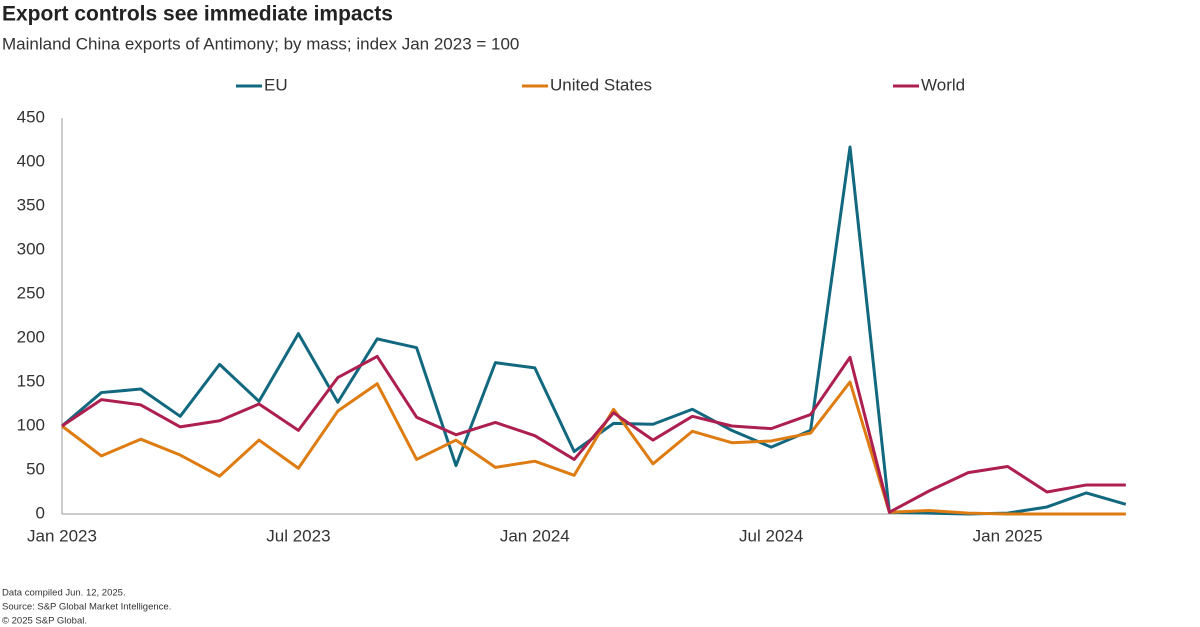 The height and width of the screenshot is (627, 1200). Describe the element at coordinates (298, 535) in the screenshot. I see `x-tick-label: Jul 2023` at that location.